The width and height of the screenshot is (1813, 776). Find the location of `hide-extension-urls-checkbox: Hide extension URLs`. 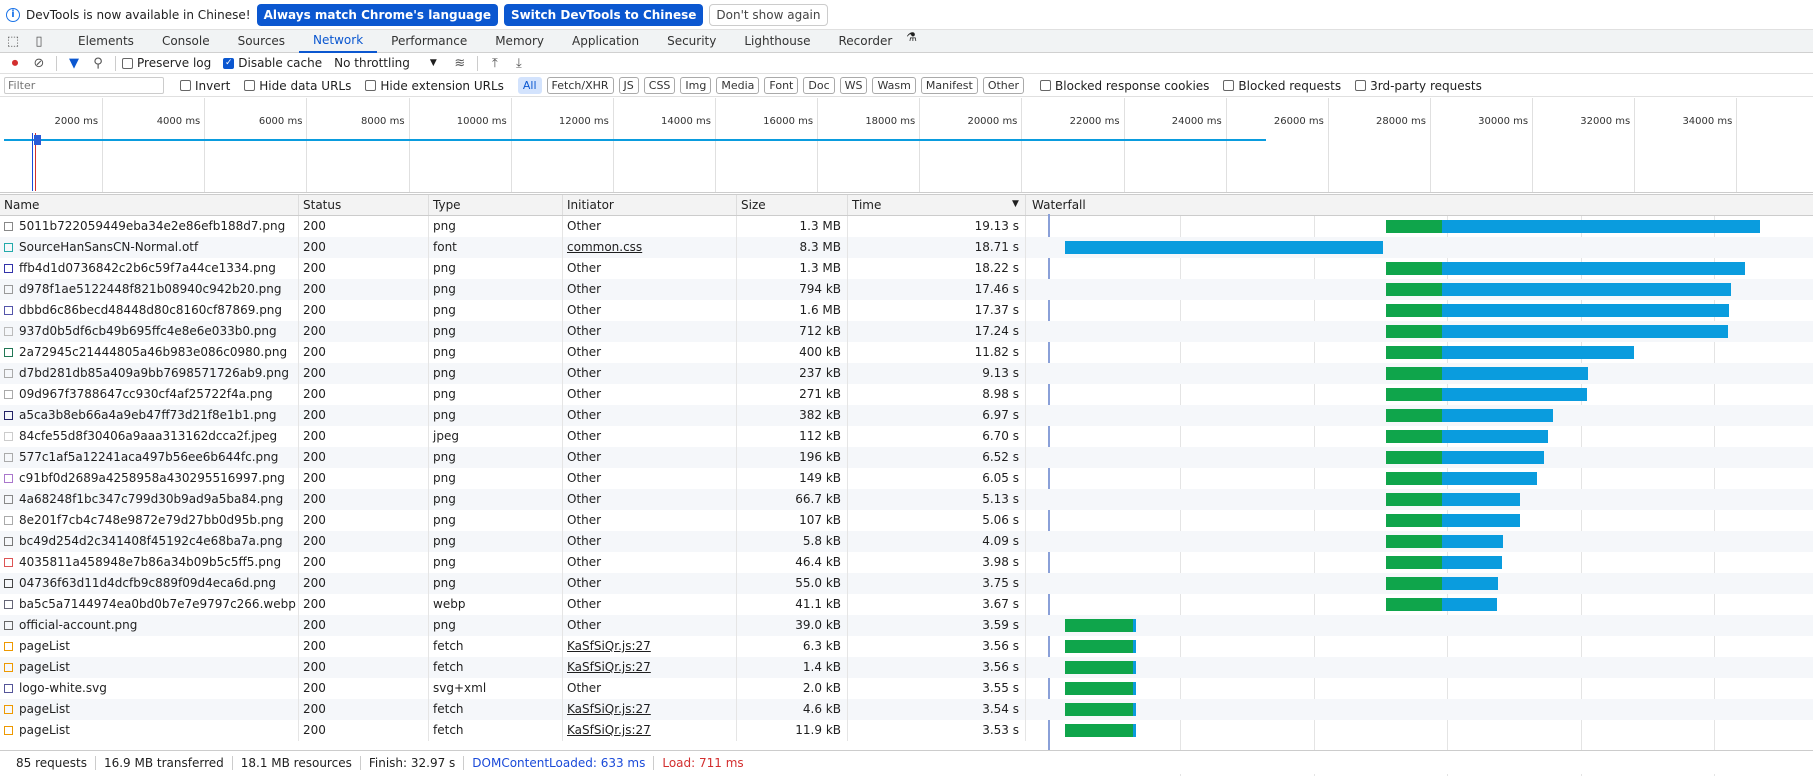

hide-extension-urls-checkbox: Hide extension URLs is located at coordinates (434, 86).